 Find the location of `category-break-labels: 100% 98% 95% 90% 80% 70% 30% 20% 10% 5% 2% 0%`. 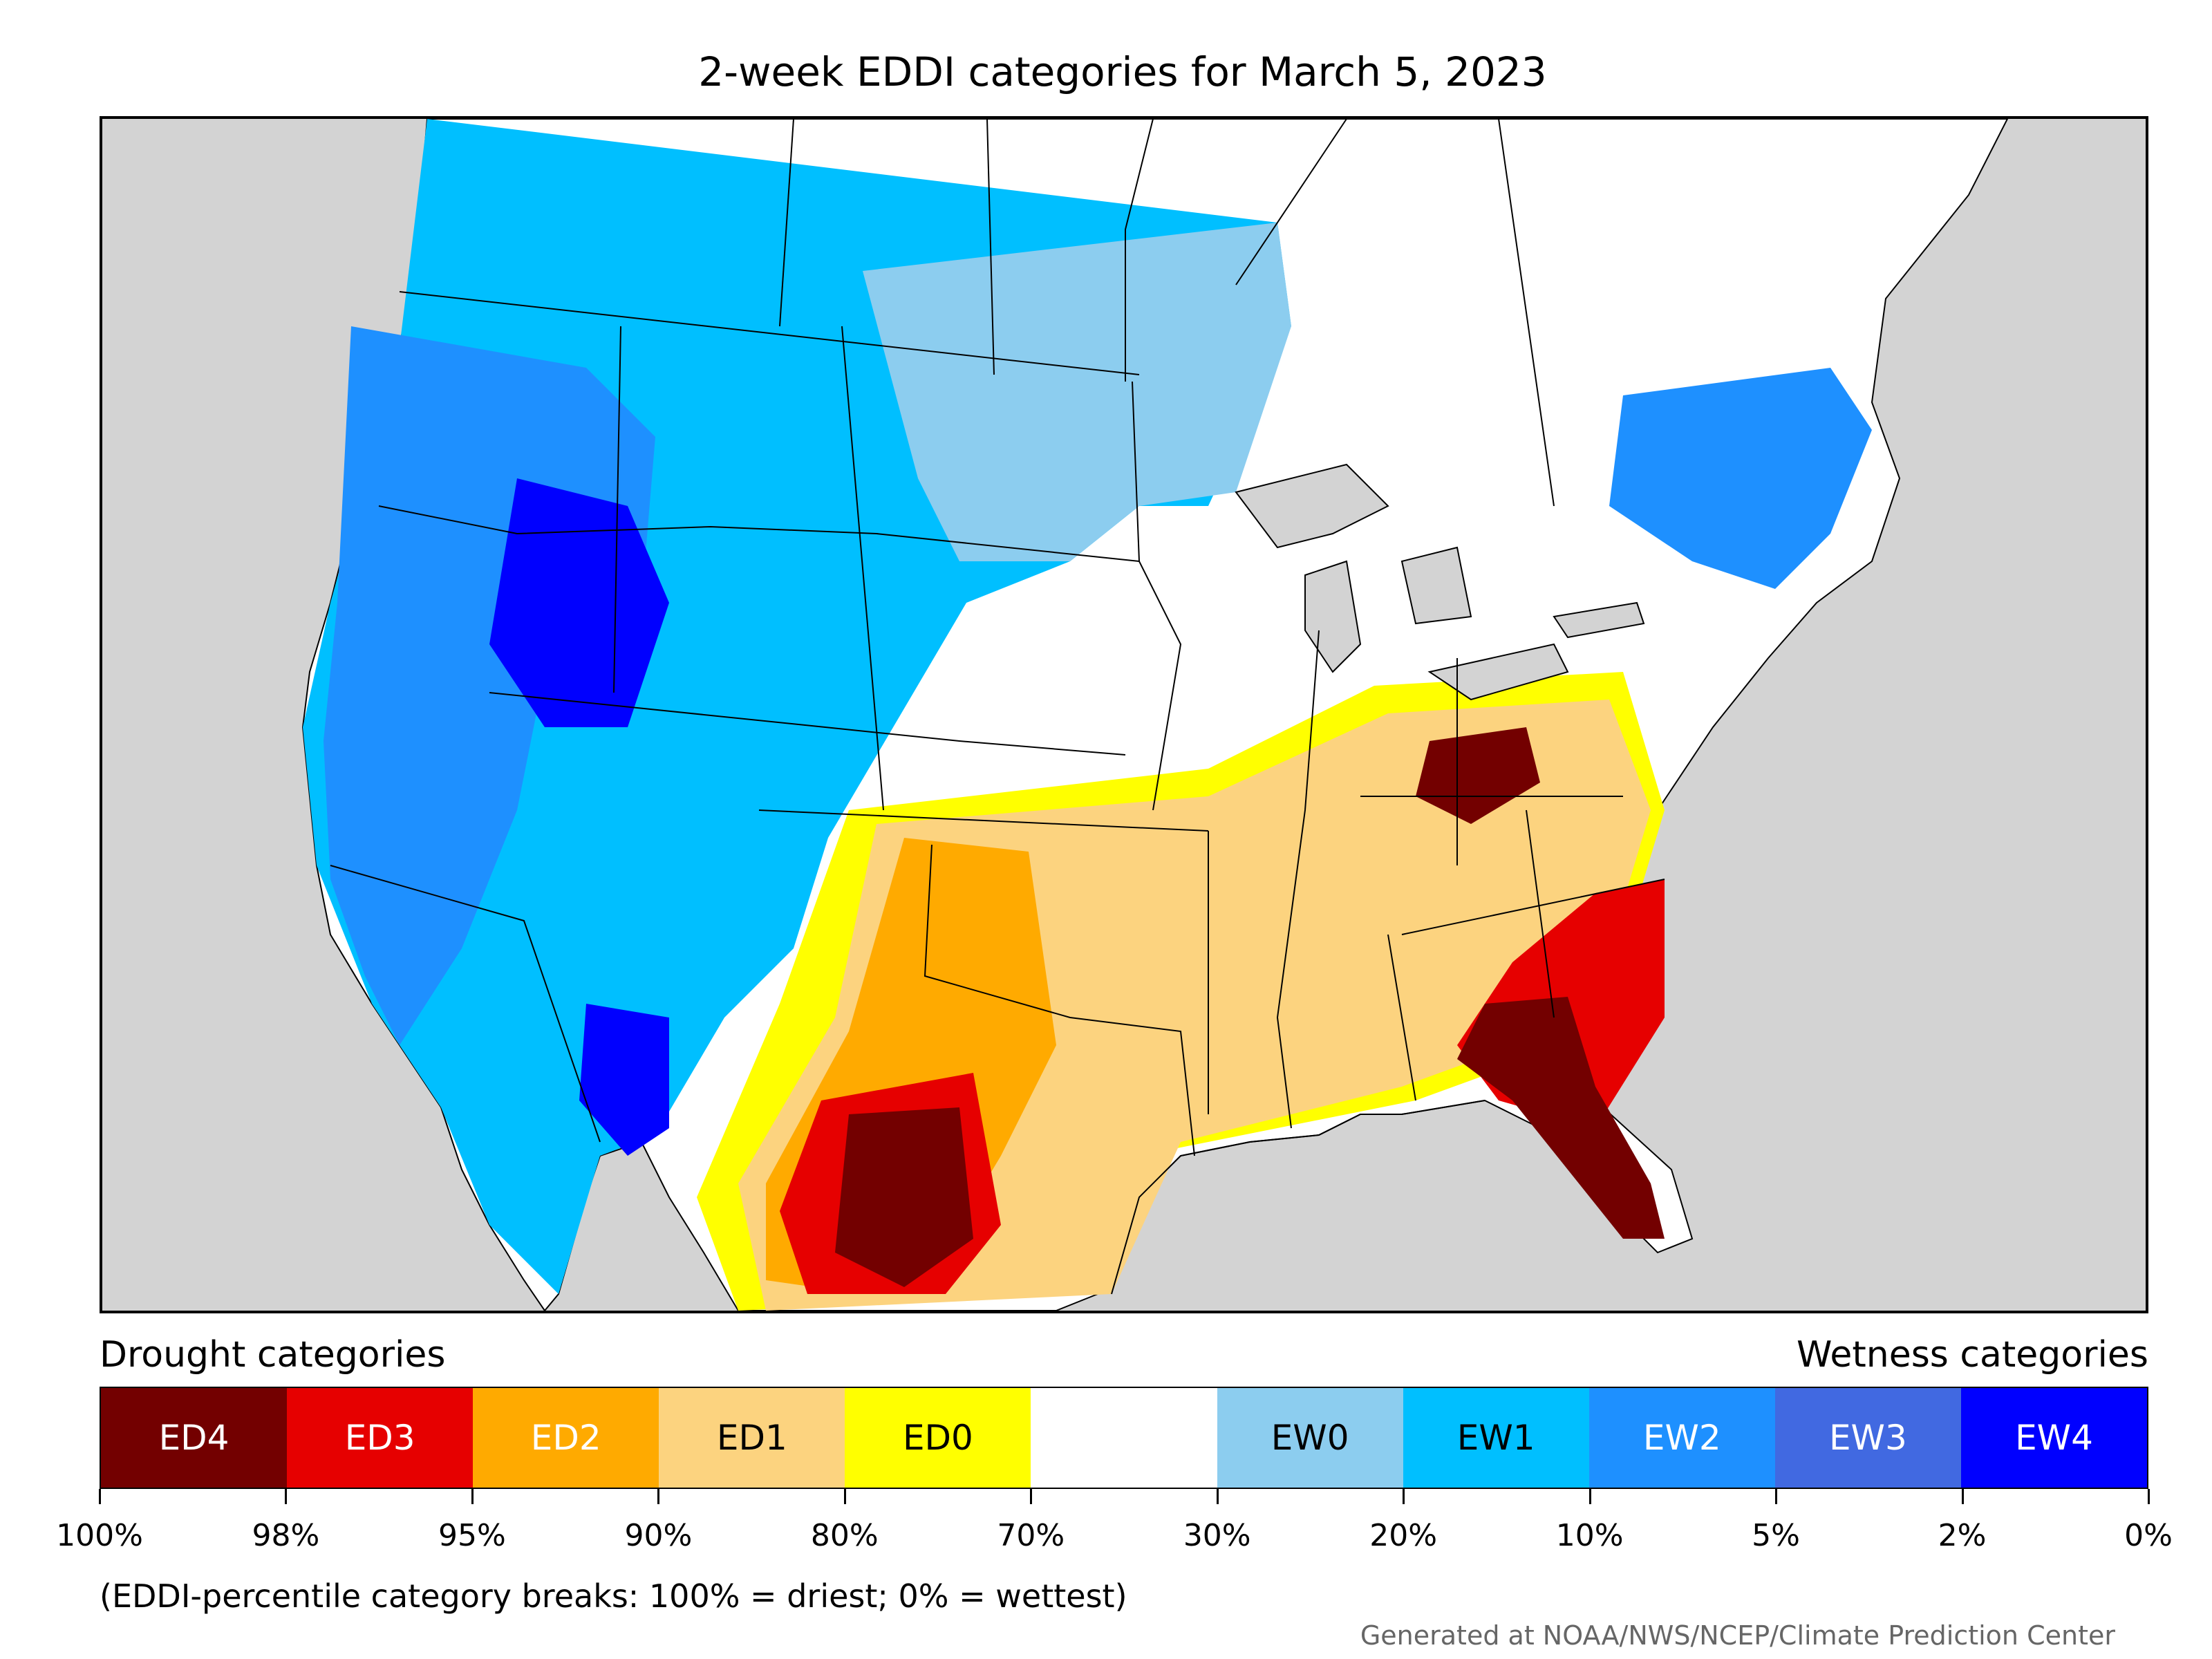

category-break-labels: 100% 98% 95% 90% 80% 70% 30% 20% 10% 5% 2% 0% is located at coordinates (1114, 1539).